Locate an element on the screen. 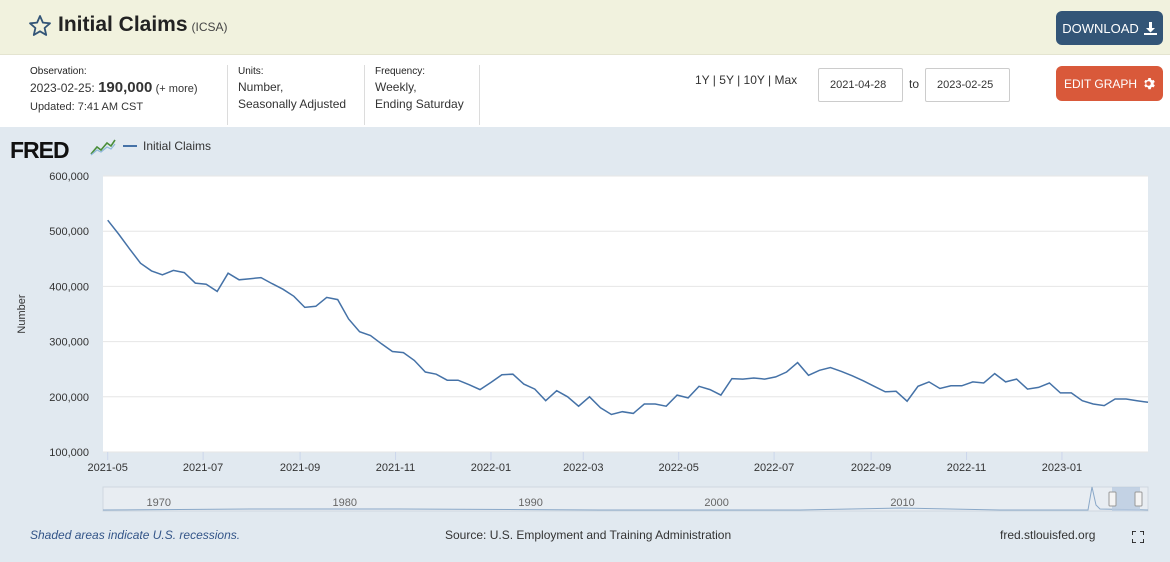 The width and height of the screenshot is (1170, 562). frequency-label: Frequency: is located at coordinates (400, 71).